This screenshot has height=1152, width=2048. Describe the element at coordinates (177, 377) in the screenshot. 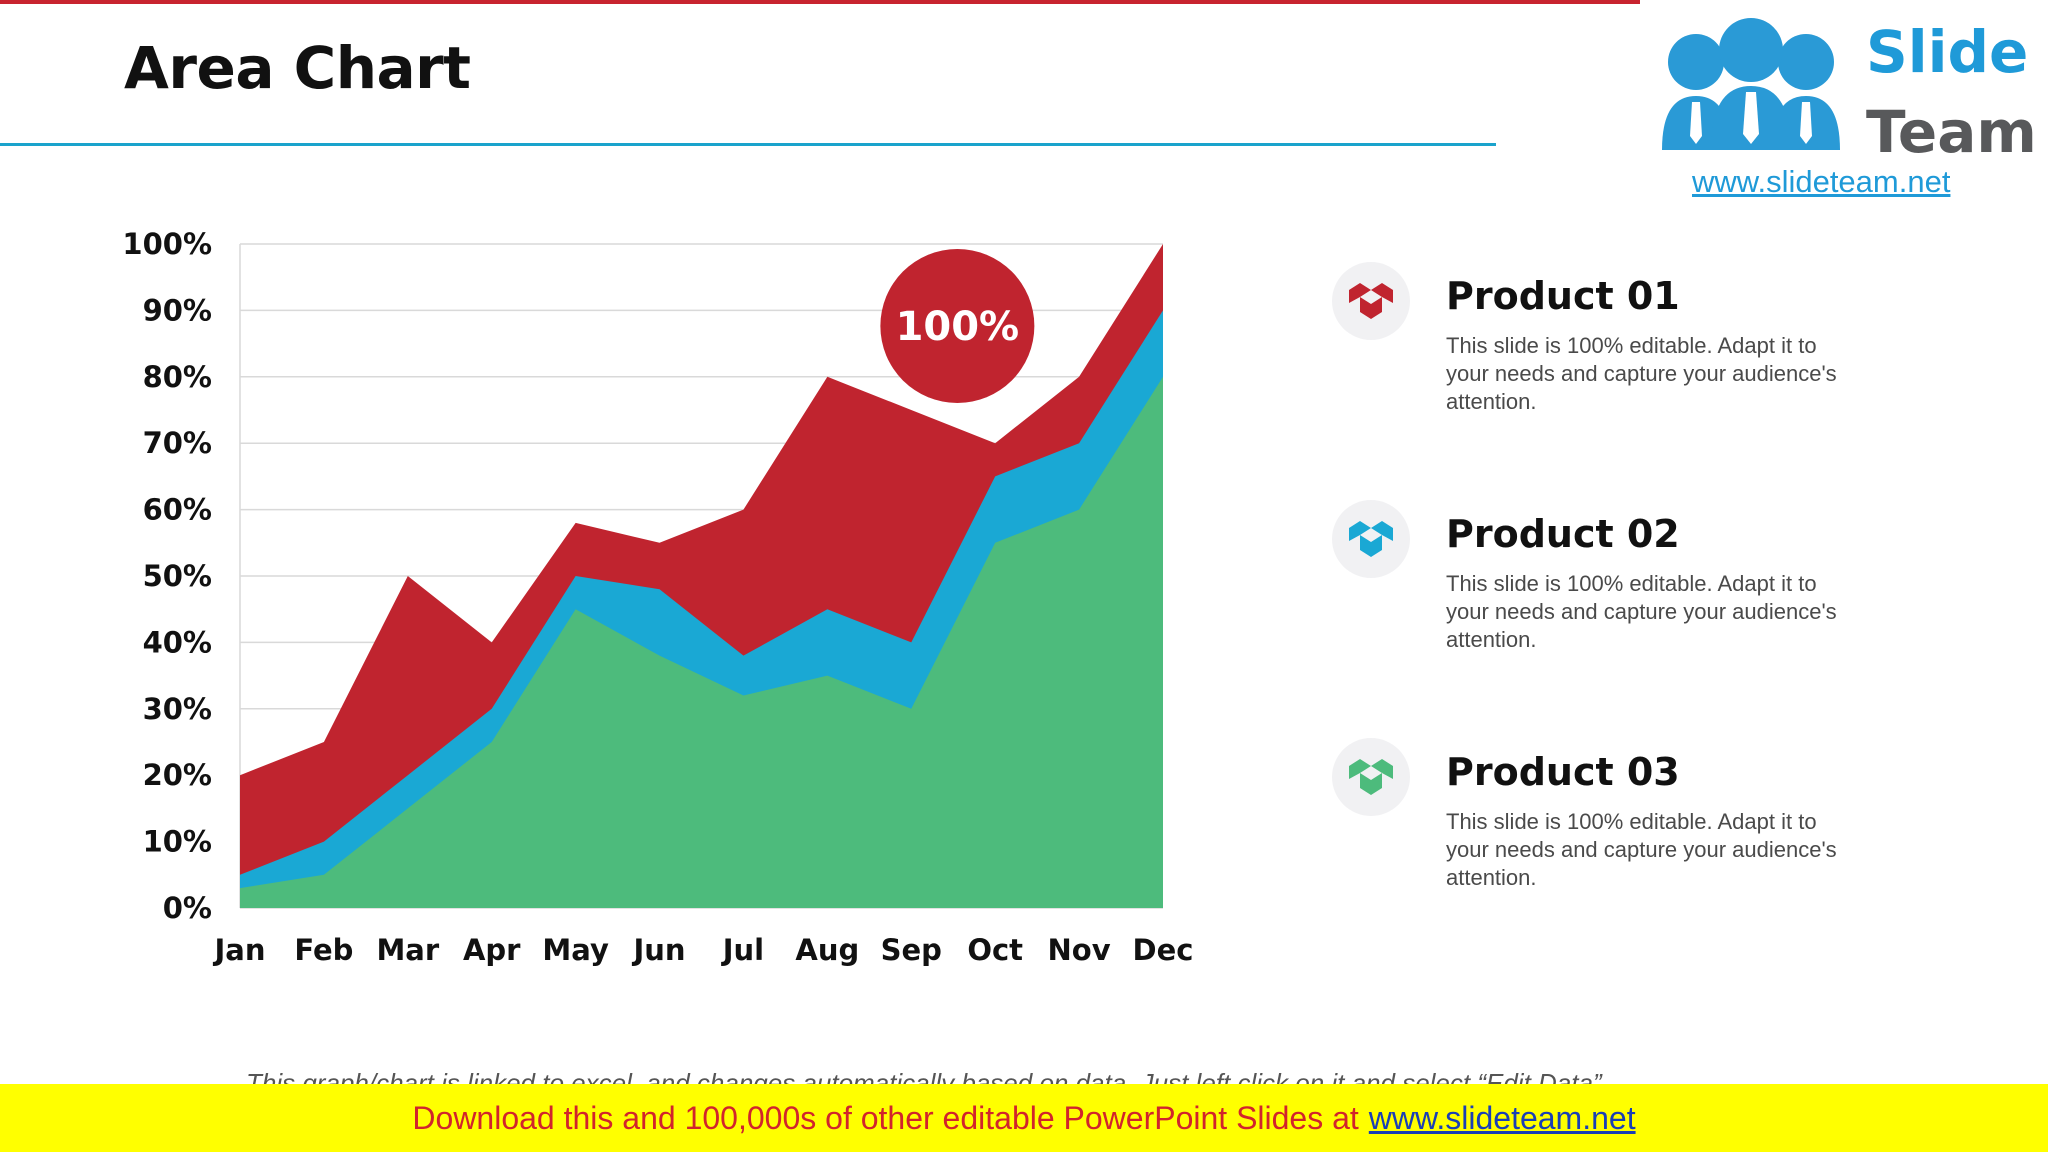

I see `y-tick-label: 80%` at that location.